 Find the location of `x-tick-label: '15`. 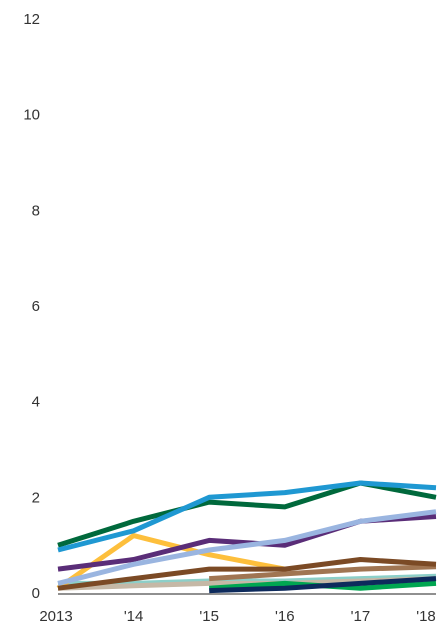

x-tick-label: '15 is located at coordinates (209, 616).